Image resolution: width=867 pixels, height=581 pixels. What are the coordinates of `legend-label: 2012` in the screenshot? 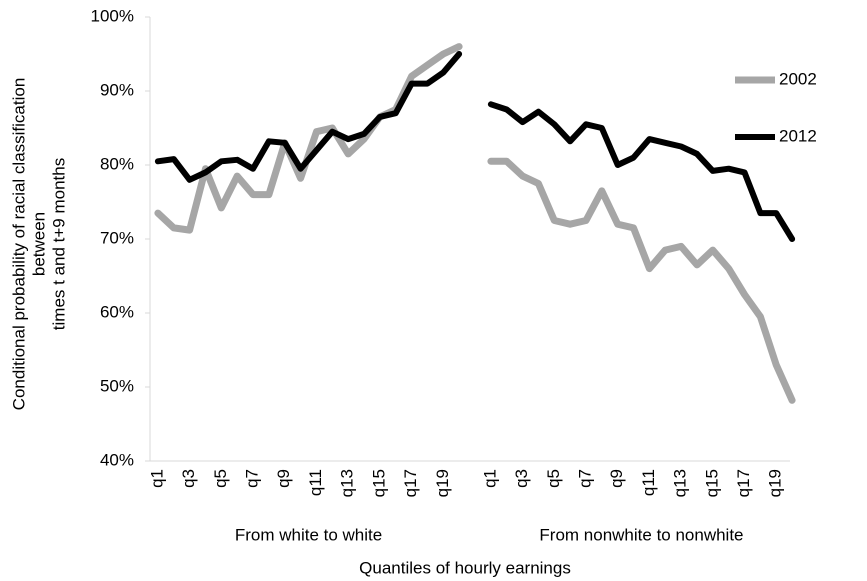 It's located at (798, 135).